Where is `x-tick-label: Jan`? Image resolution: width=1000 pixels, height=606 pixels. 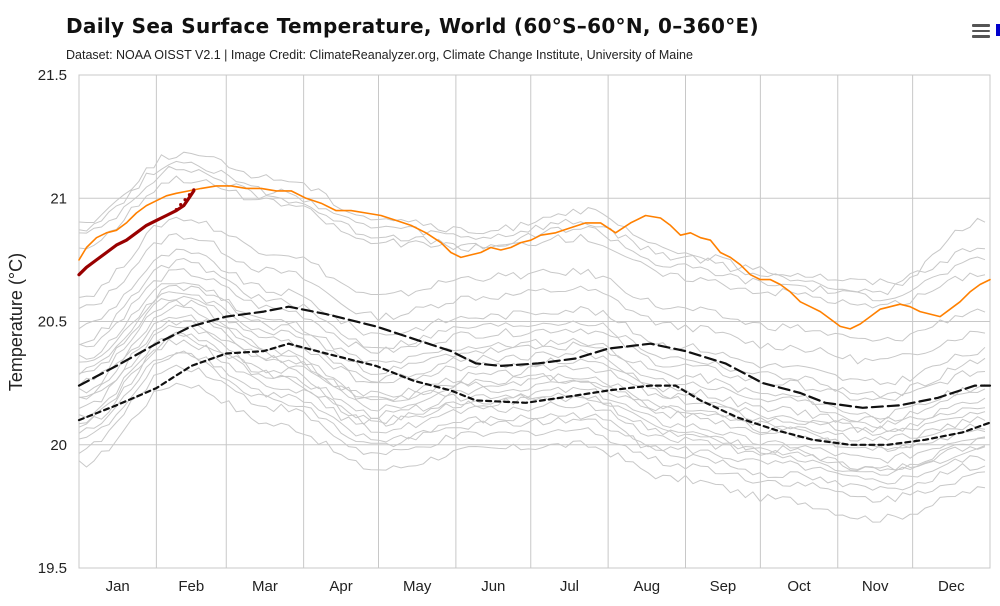 x-tick-label: Jan is located at coordinates (118, 586).